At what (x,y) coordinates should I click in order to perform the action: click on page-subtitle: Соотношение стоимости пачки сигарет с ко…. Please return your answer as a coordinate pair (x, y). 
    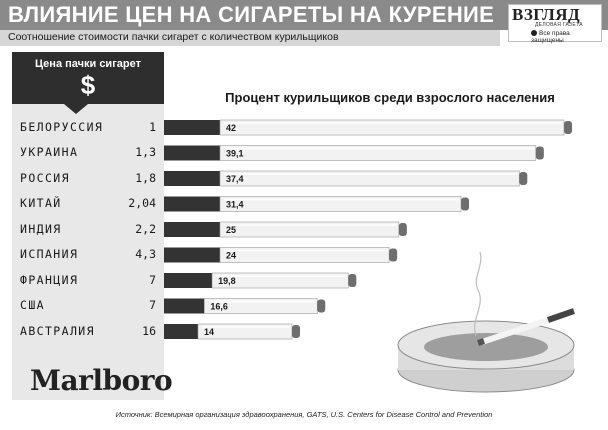
    Looking at the image, I should click on (173, 37).